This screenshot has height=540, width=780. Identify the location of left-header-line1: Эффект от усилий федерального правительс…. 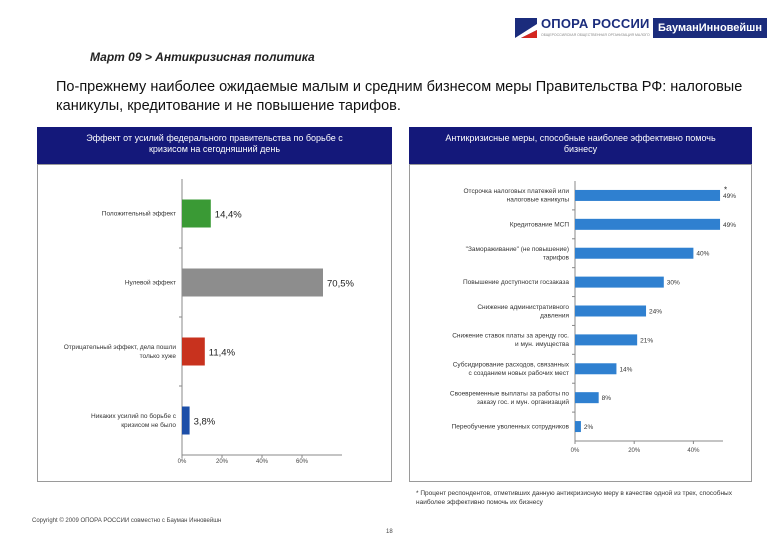
(214, 138).